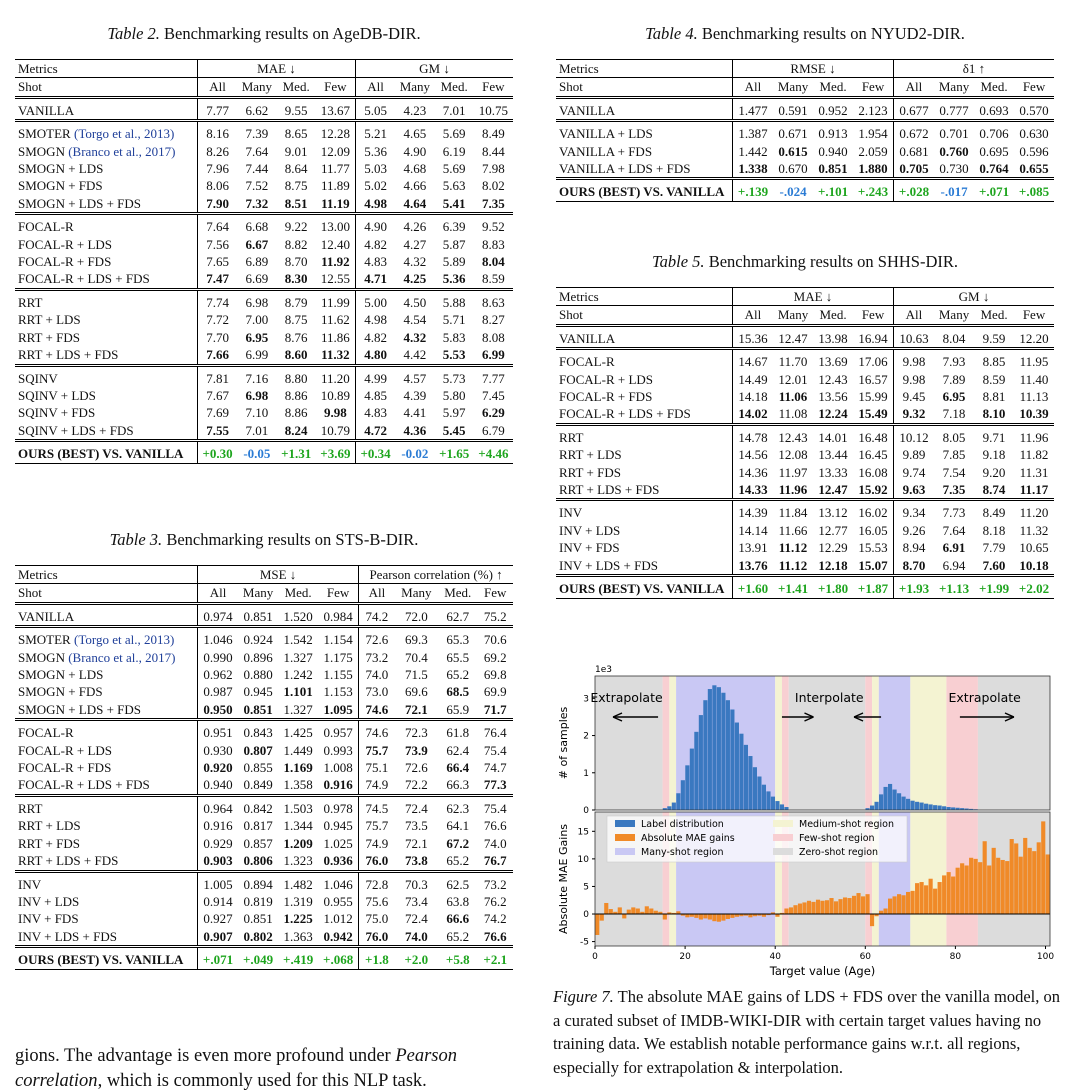 The width and height of the screenshot is (1079, 1092). What do you see at coordinates (84, 785) in the screenshot?
I see `method-label: FOCAL-R + LDS + FDS` at bounding box center [84, 785].